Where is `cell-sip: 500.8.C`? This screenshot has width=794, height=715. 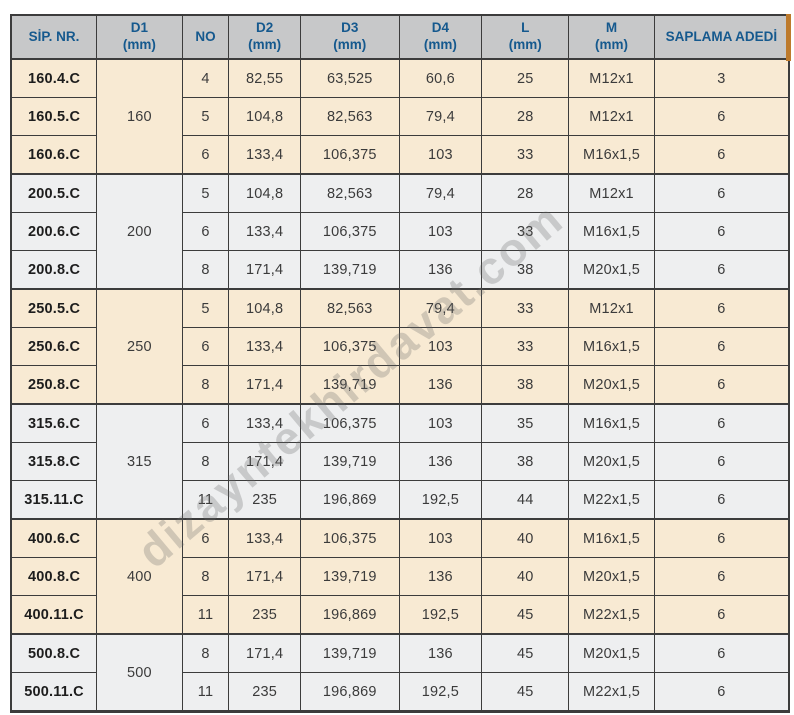 cell-sip: 500.8.C is located at coordinates (54, 653).